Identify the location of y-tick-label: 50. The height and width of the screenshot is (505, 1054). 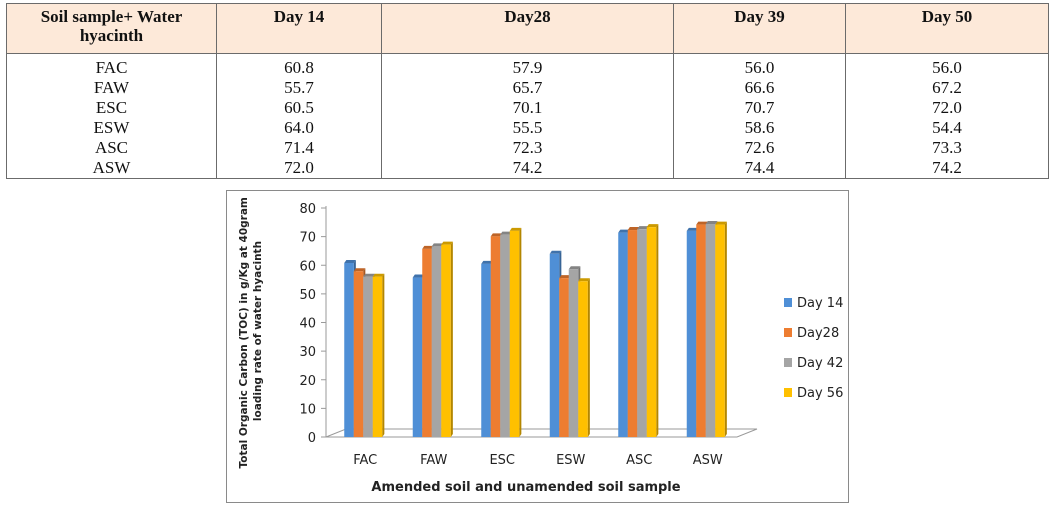
(307, 295).